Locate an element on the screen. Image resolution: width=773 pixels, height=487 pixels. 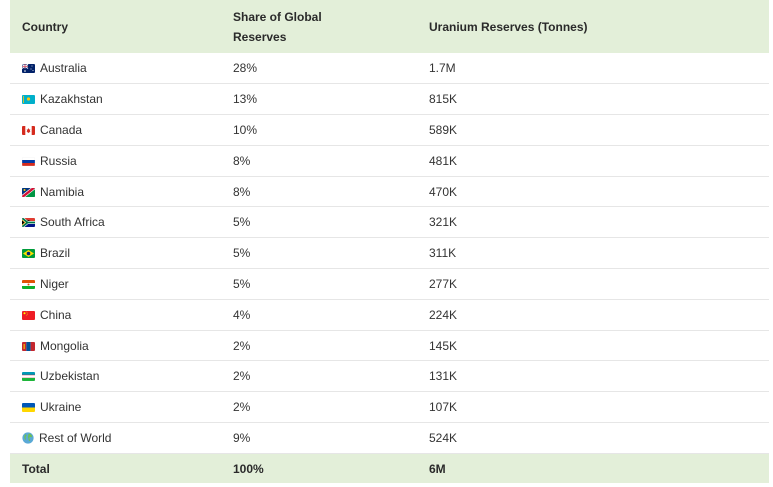
reserves-cell: 107K is located at coordinates (443, 407).